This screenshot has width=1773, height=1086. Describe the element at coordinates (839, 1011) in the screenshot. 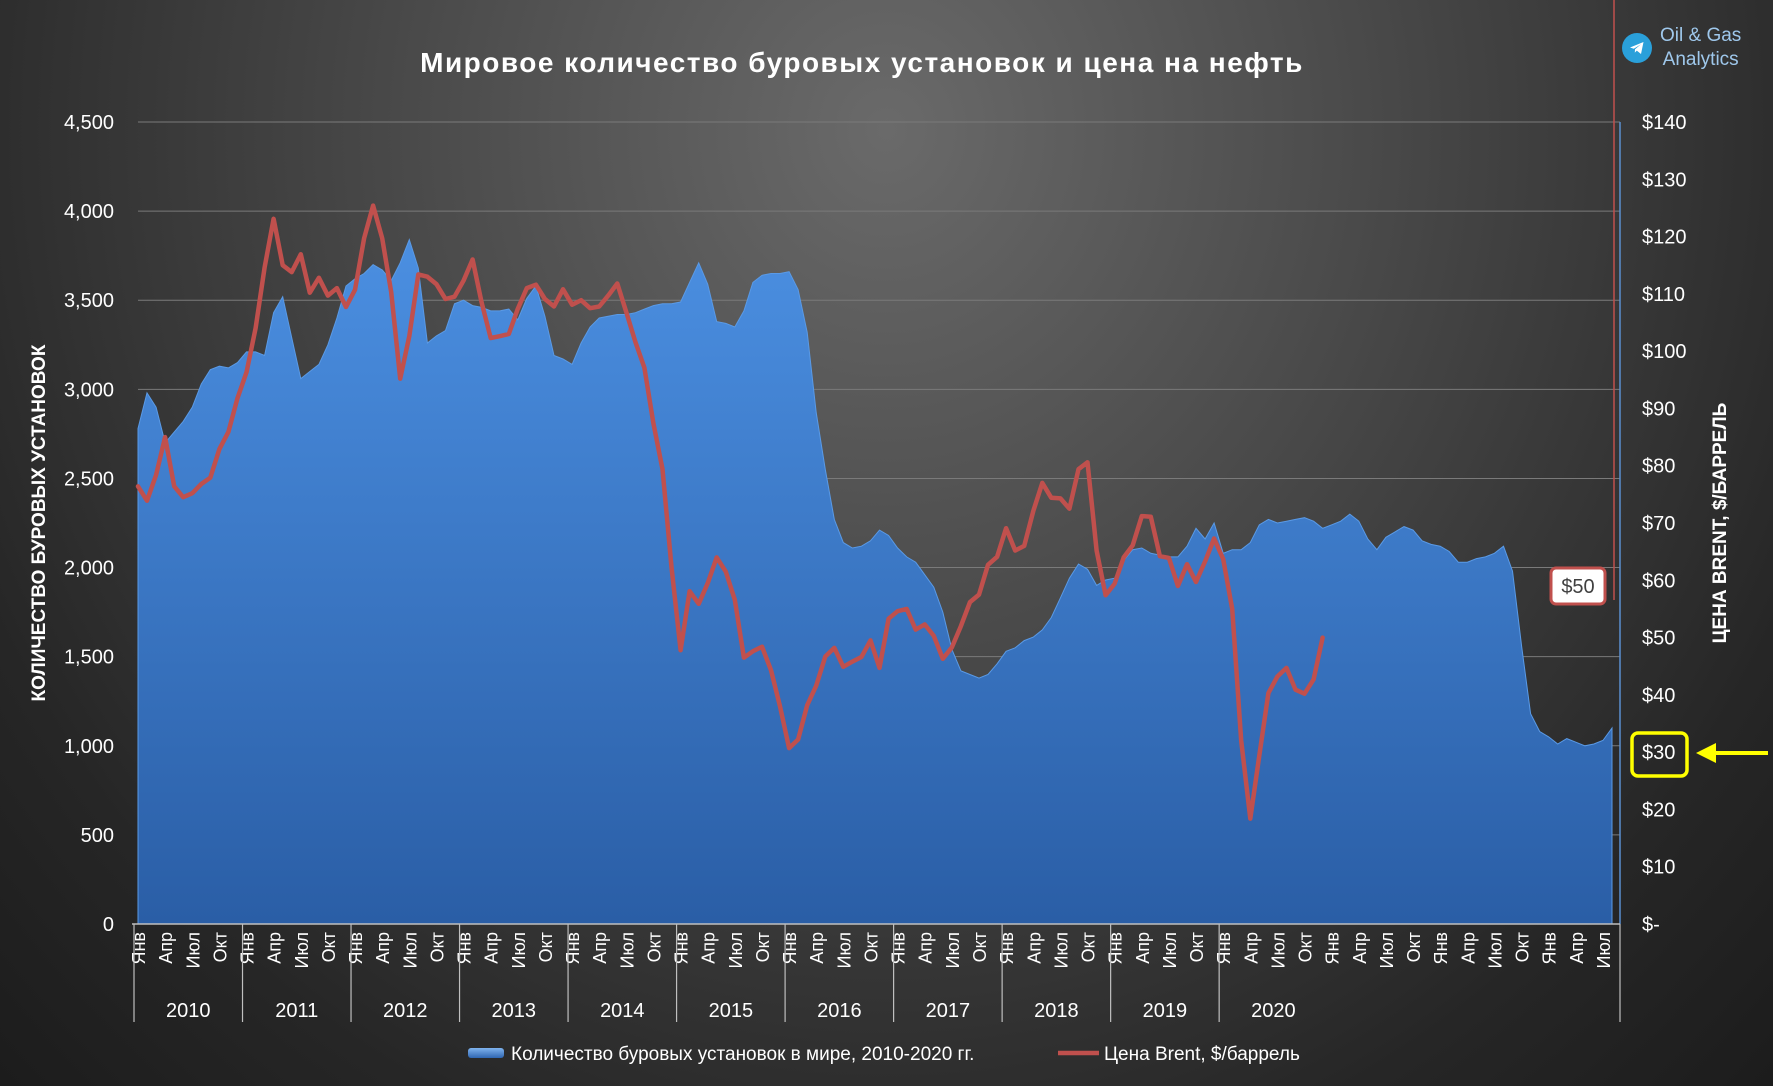

I see `year-label: 2016` at that location.